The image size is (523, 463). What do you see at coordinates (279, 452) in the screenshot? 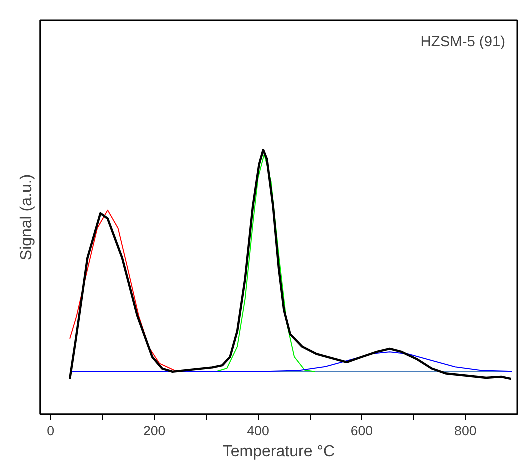
I see `x-axis-title: Temperature °C` at bounding box center [279, 452].